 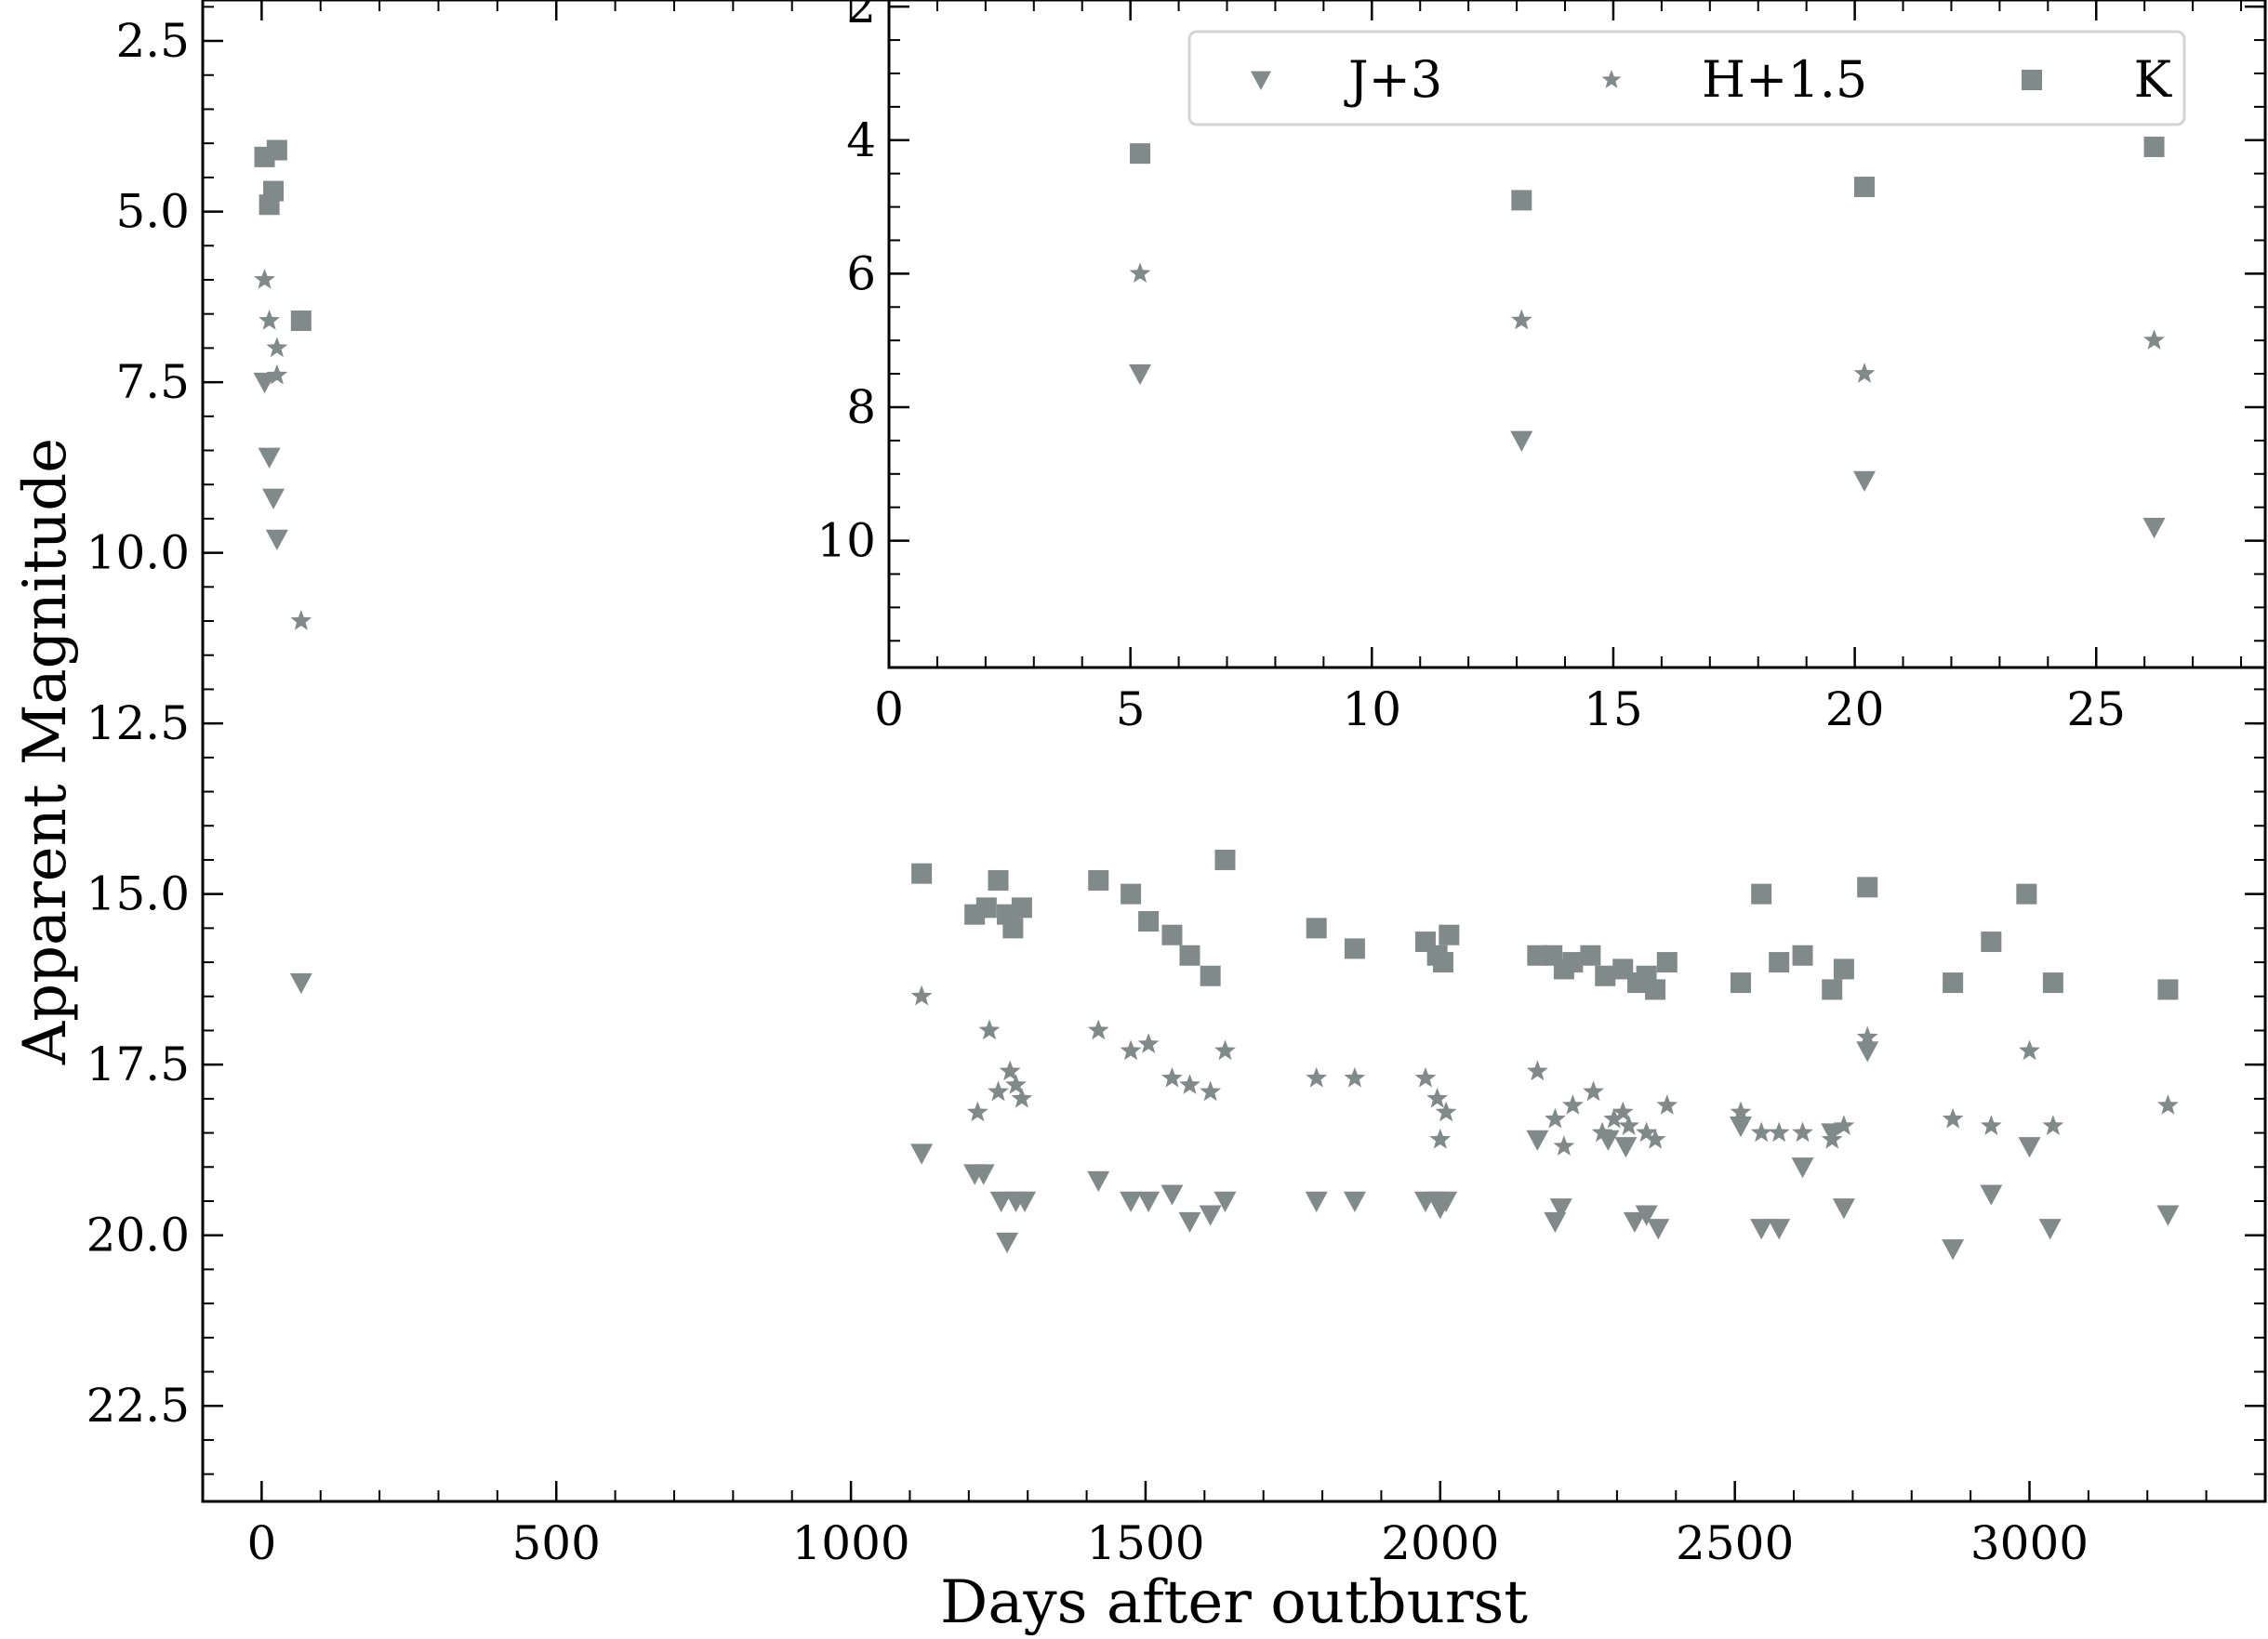 I want to click on main-x-tick-label: 2500, so click(x=1735, y=1543).